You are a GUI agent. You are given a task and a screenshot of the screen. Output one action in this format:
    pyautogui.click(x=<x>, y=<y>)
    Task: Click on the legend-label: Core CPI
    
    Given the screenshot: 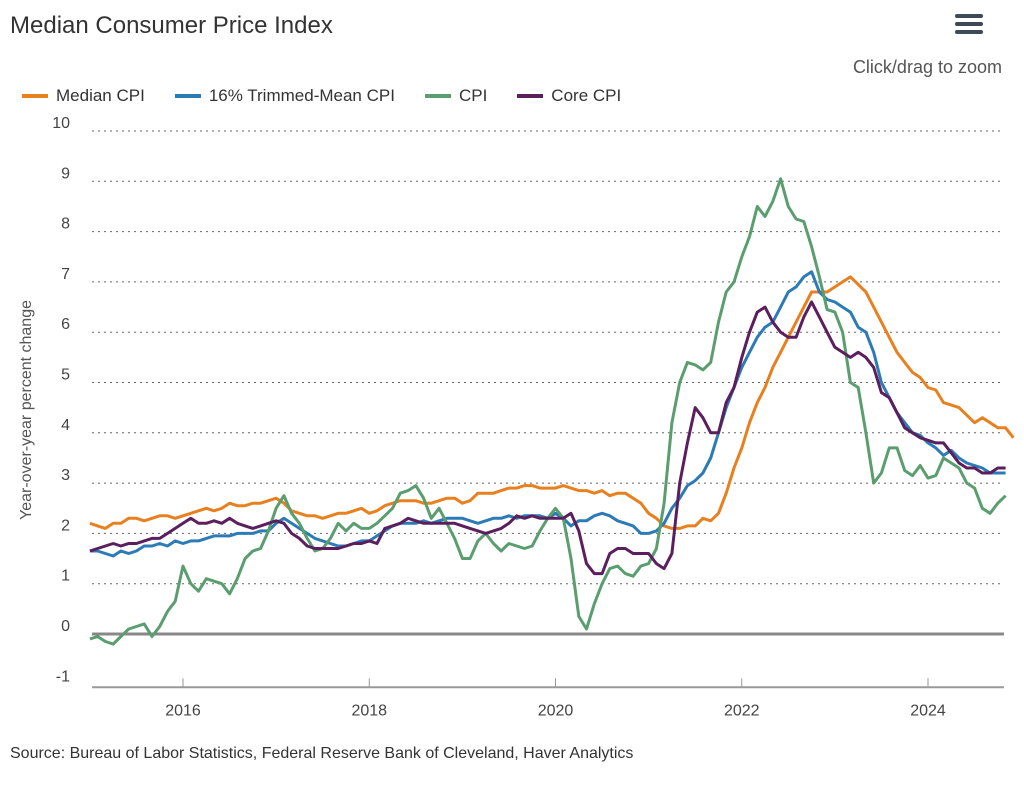 What is the action you would take?
    pyautogui.click(x=586, y=95)
    